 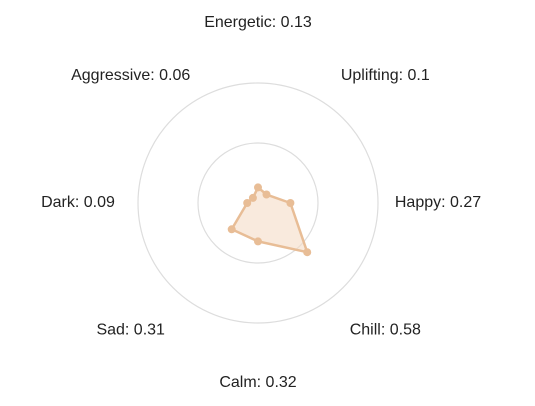 I want to click on radar-point-uplifting, so click(x=266, y=194).